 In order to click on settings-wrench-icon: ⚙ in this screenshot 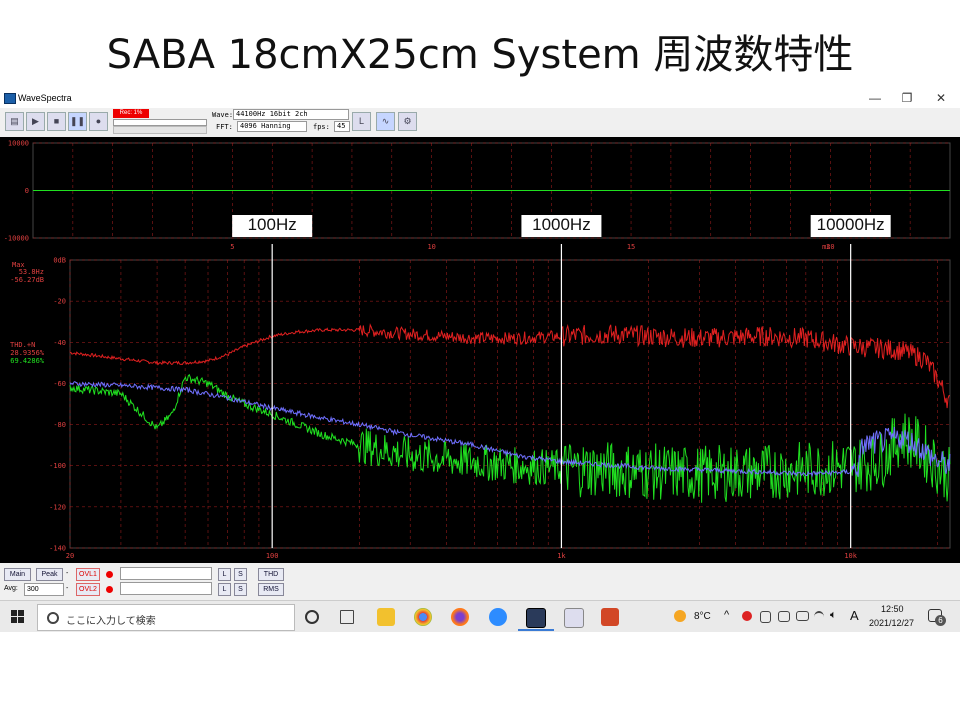, I will do `click(407, 121)`.